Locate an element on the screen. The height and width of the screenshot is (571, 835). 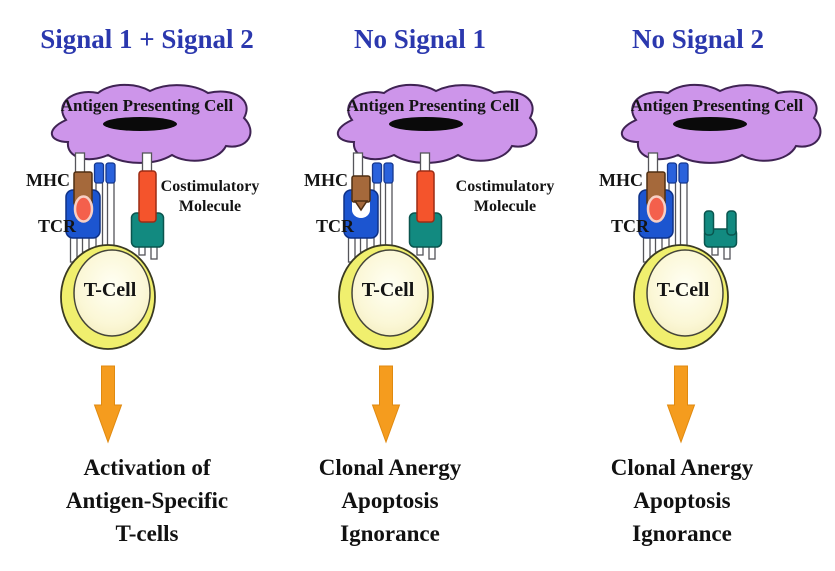
empty-costim-receptor-prong-left is located at coordinates (709, 223).